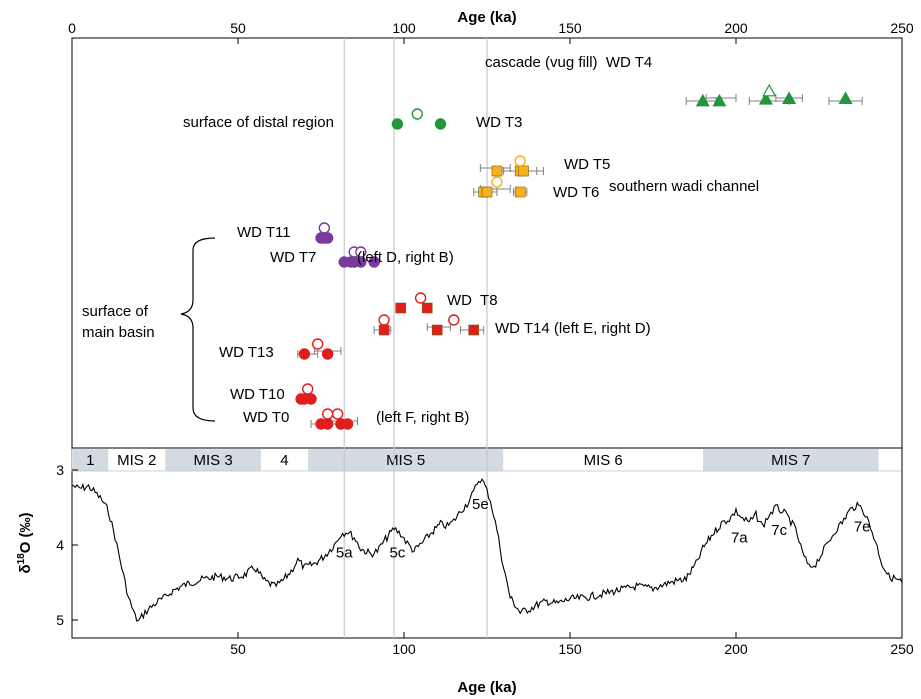 This screenshot has height=699, width=921. Describe the element at coordinates (293, 257) in the screenshot. I see `annotation-wd-t7: WD T7` at that location.